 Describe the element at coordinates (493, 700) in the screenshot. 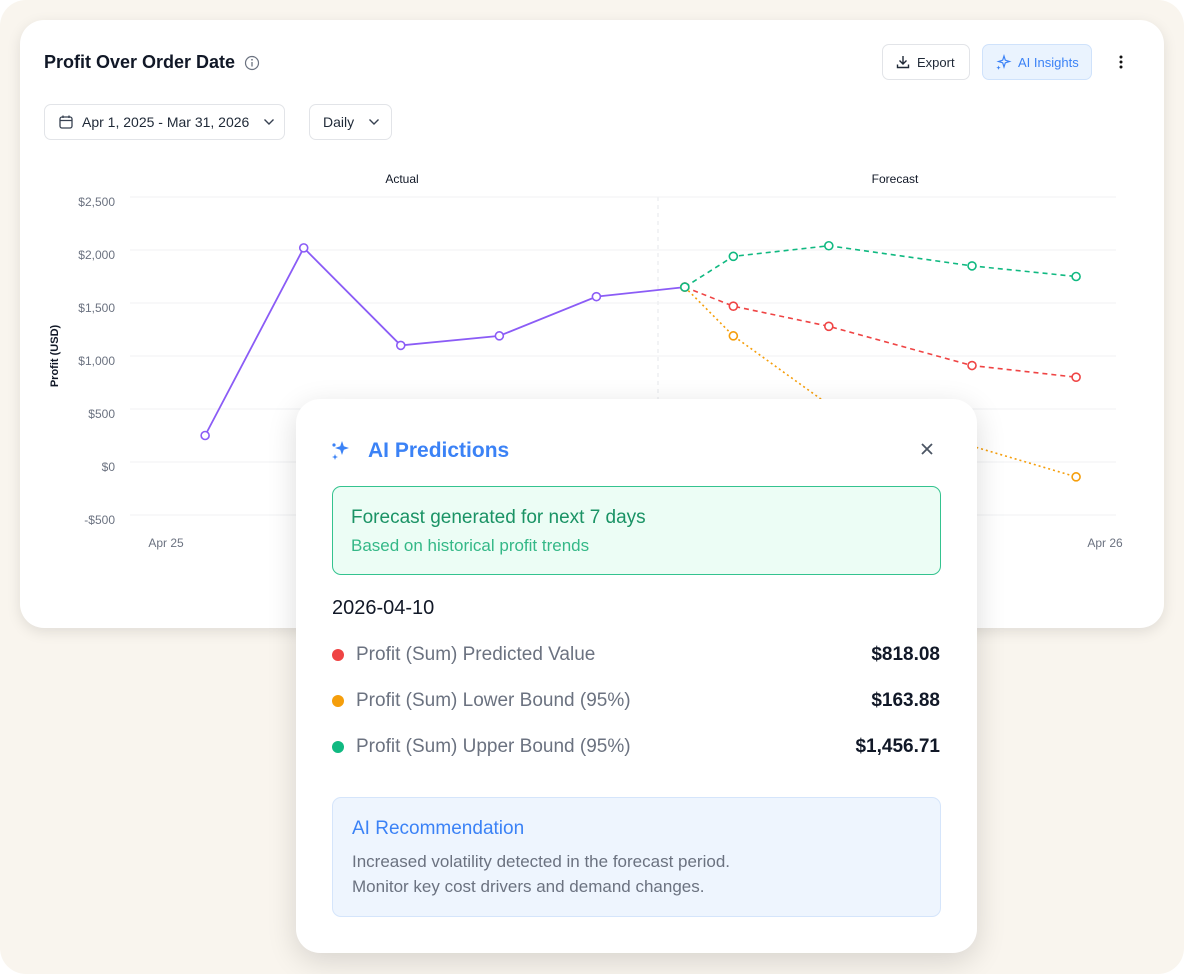

I see `prediction-label: Profit (Sum) Lower Bound (95%)` at that location.